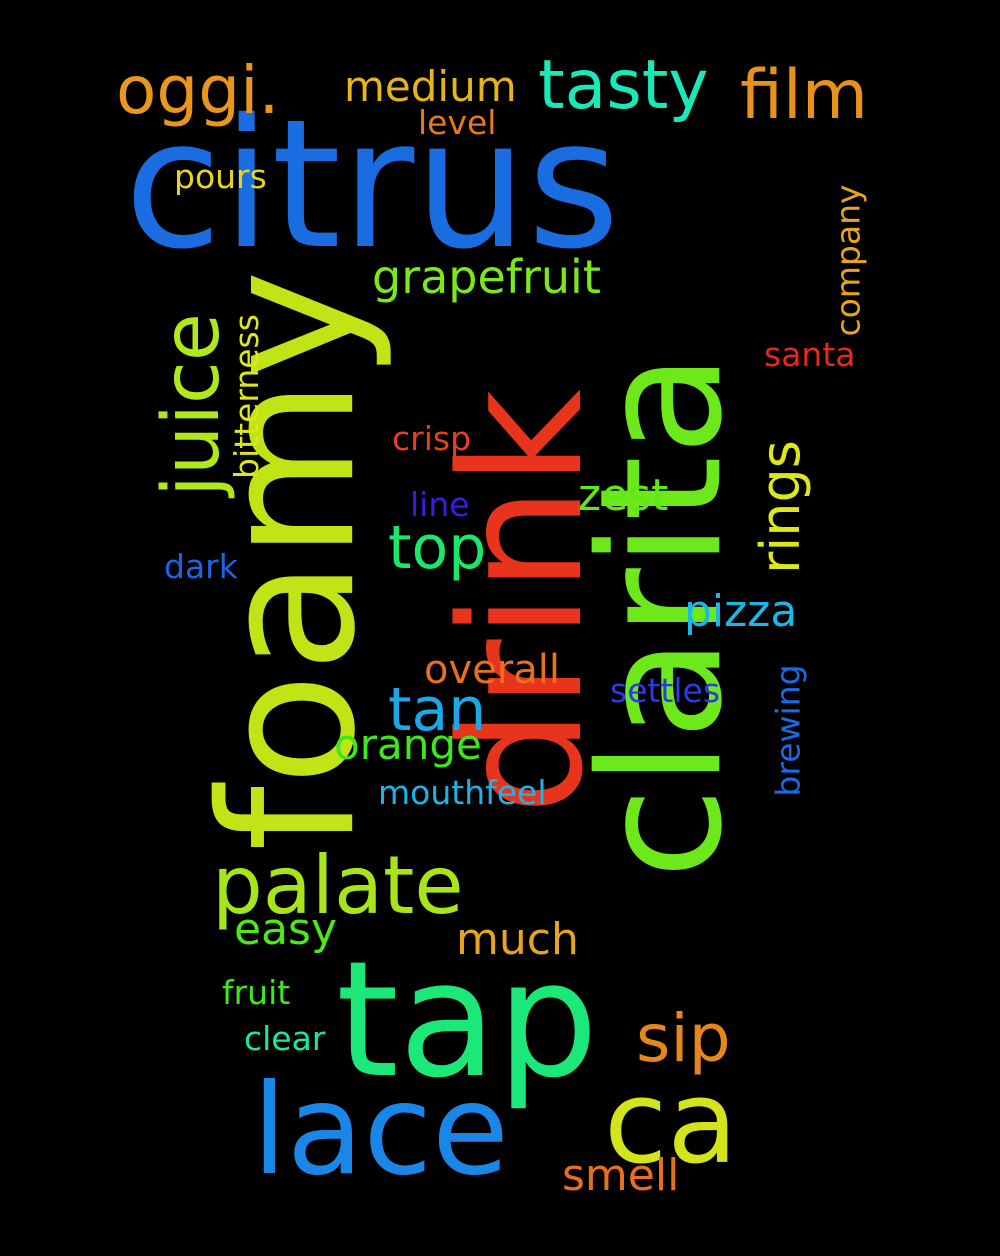 The width and height of the screenshot is (1000, 1256). What do you see at coordinates (623, 85) in the screenshot?
I see `word-tasty: tasty` at bounding box center [623, 85].